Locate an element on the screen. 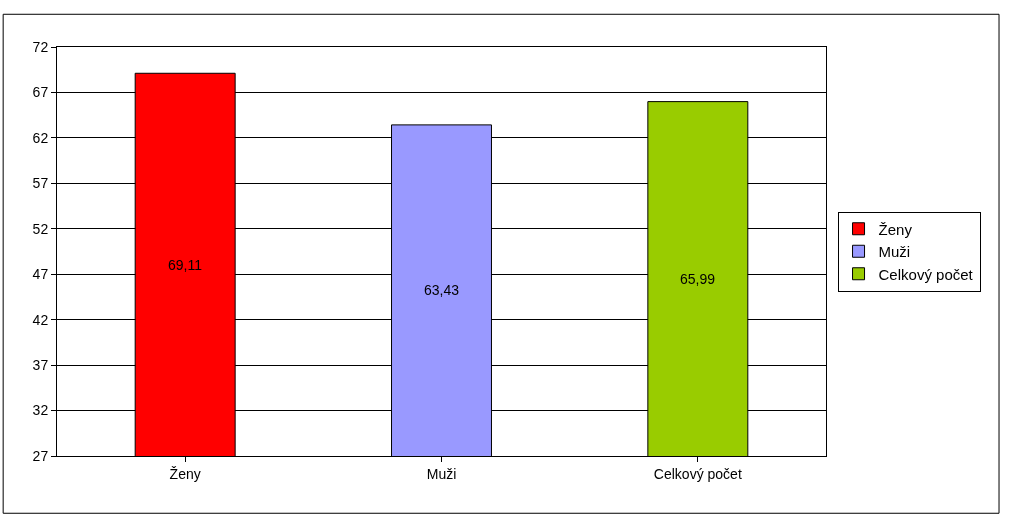 This screenshot has height=518, width=1011. y-tick-label: 62 is located at coordinates (40, 137).